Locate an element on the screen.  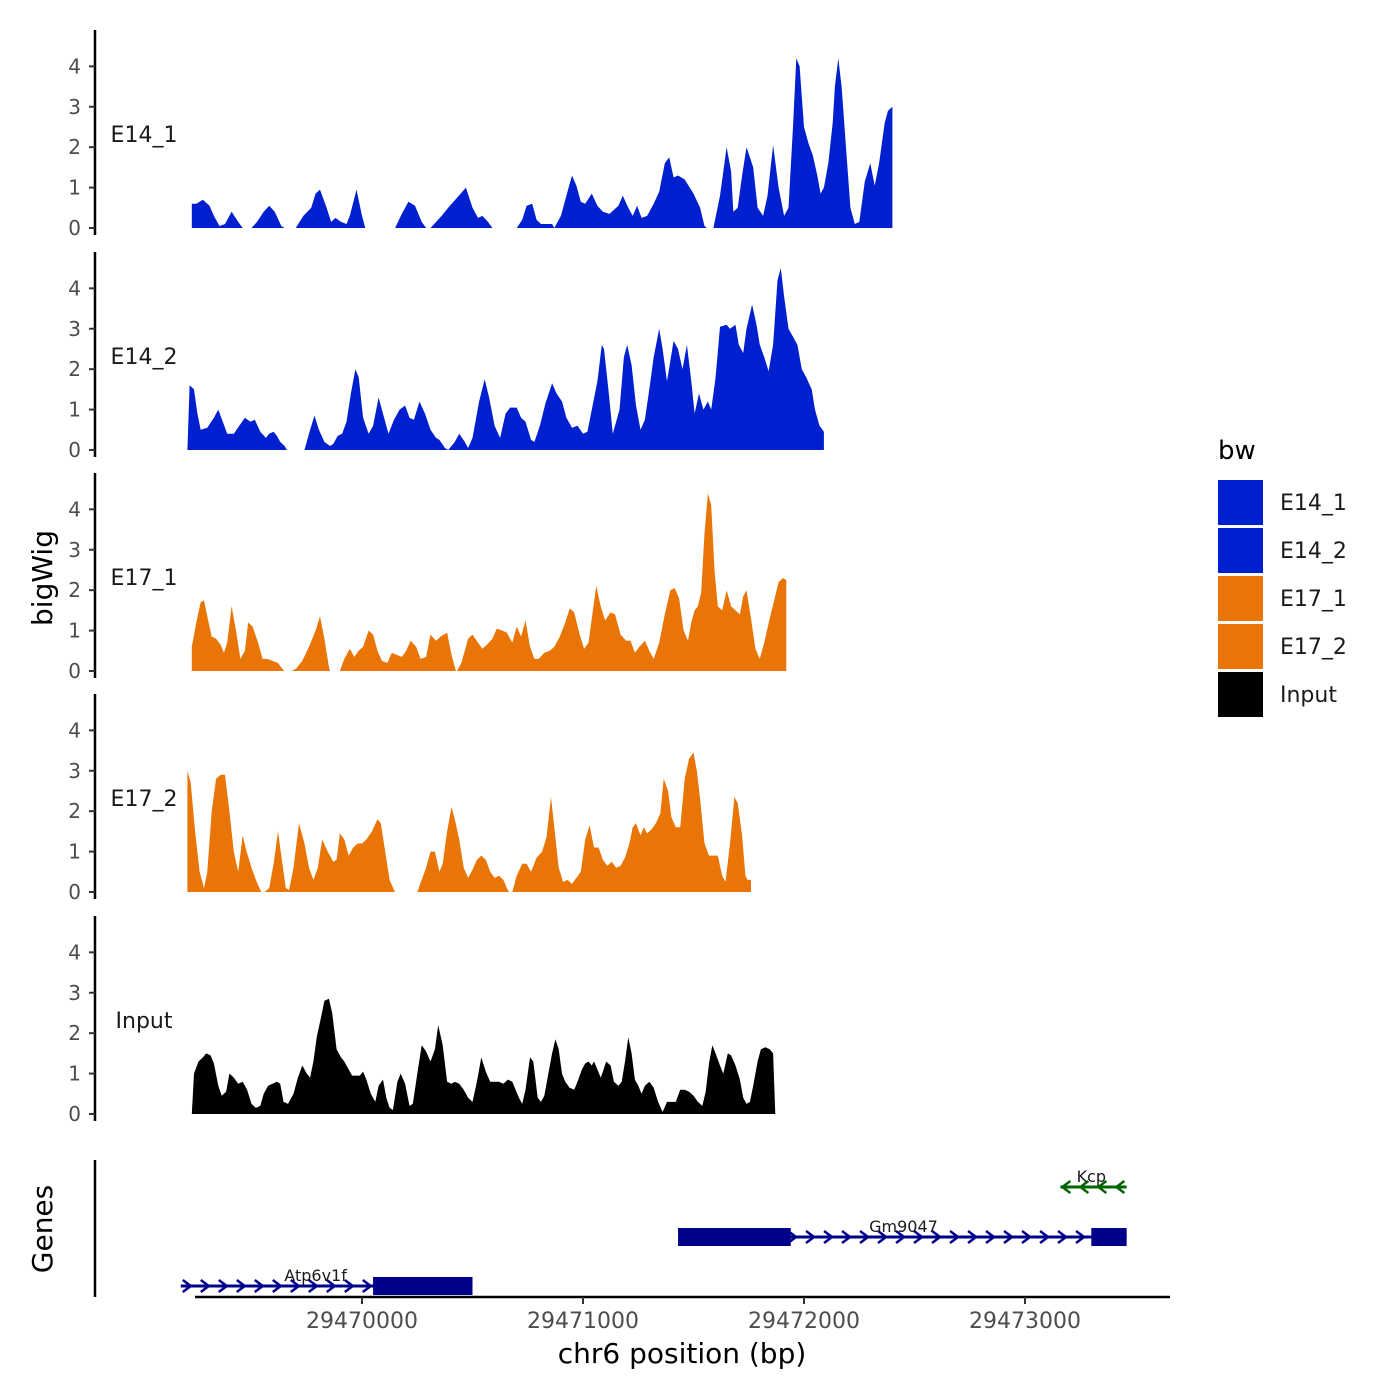
area-Input is located at coordinates (483, 1056).